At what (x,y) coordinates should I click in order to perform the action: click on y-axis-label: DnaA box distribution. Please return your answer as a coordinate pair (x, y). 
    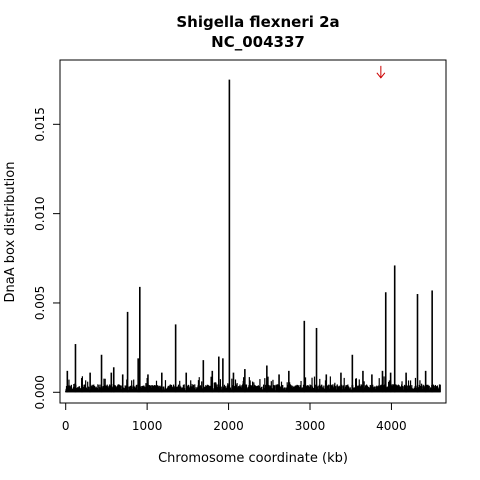
    Looking at the image, I should click on (10, 232).